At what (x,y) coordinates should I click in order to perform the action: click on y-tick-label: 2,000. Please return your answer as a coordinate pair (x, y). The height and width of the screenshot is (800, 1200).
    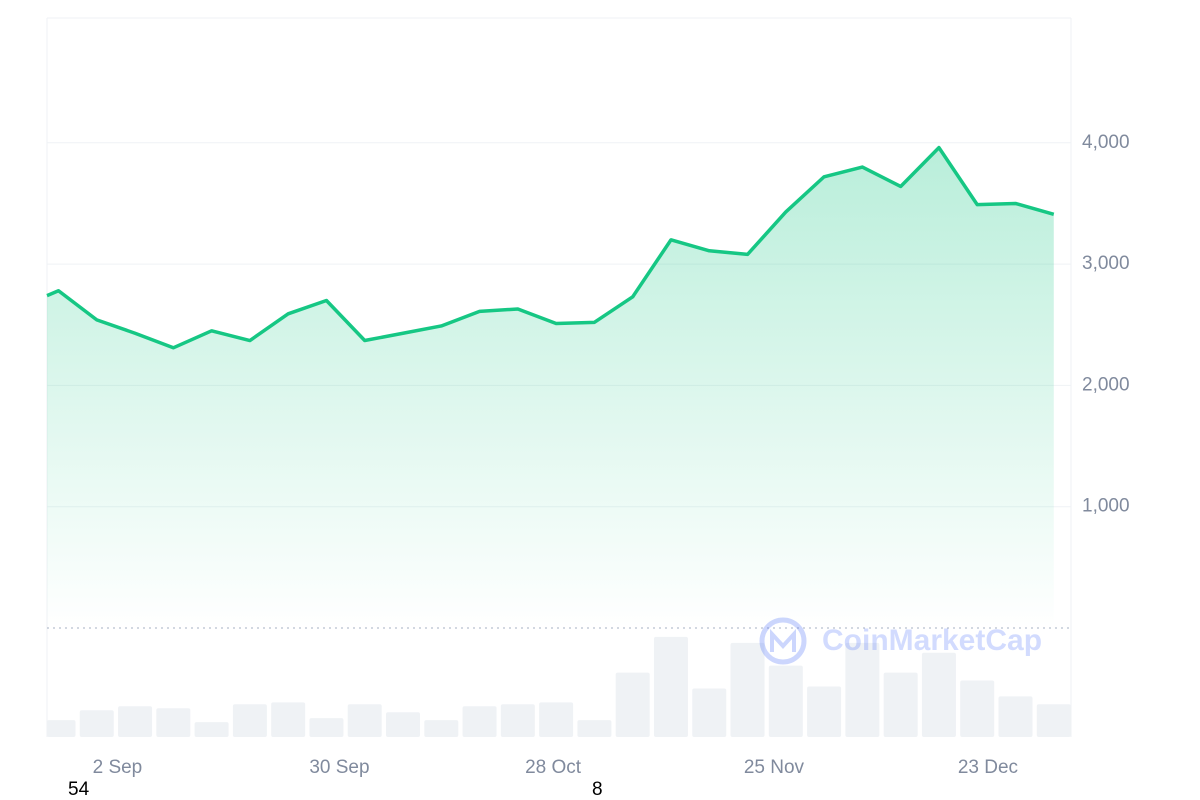
    Looking at the image, I should click on (1106, 384).